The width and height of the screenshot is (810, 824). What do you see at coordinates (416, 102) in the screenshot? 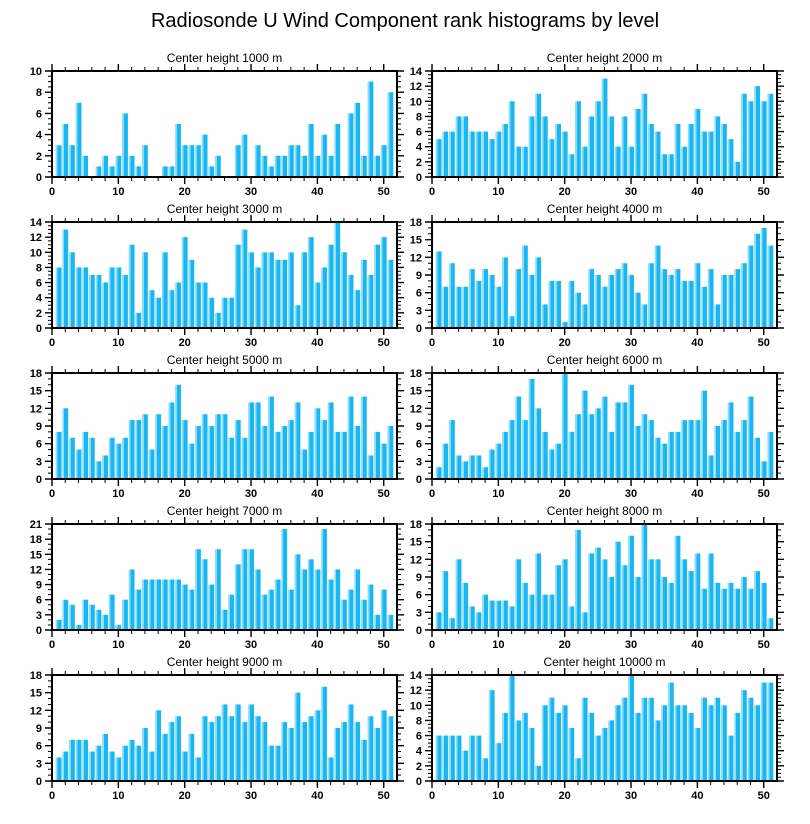
I see `y-tick-label: 10` at bounding box center [416, 102].